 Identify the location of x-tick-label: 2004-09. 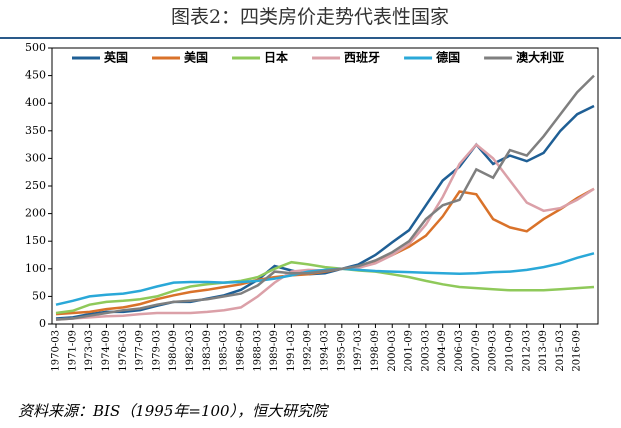
(442, 351).